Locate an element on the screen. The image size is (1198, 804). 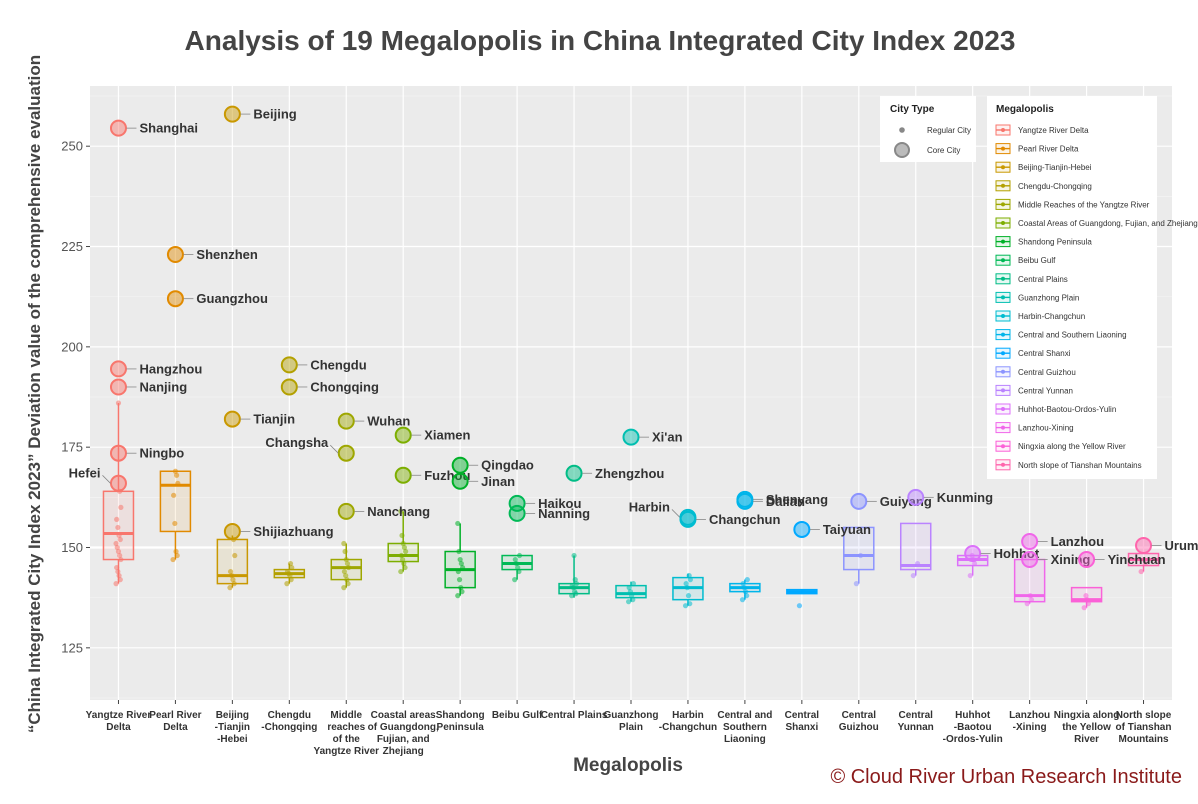
city-label: Shijiazhuang is located at coordinates (293, 531).